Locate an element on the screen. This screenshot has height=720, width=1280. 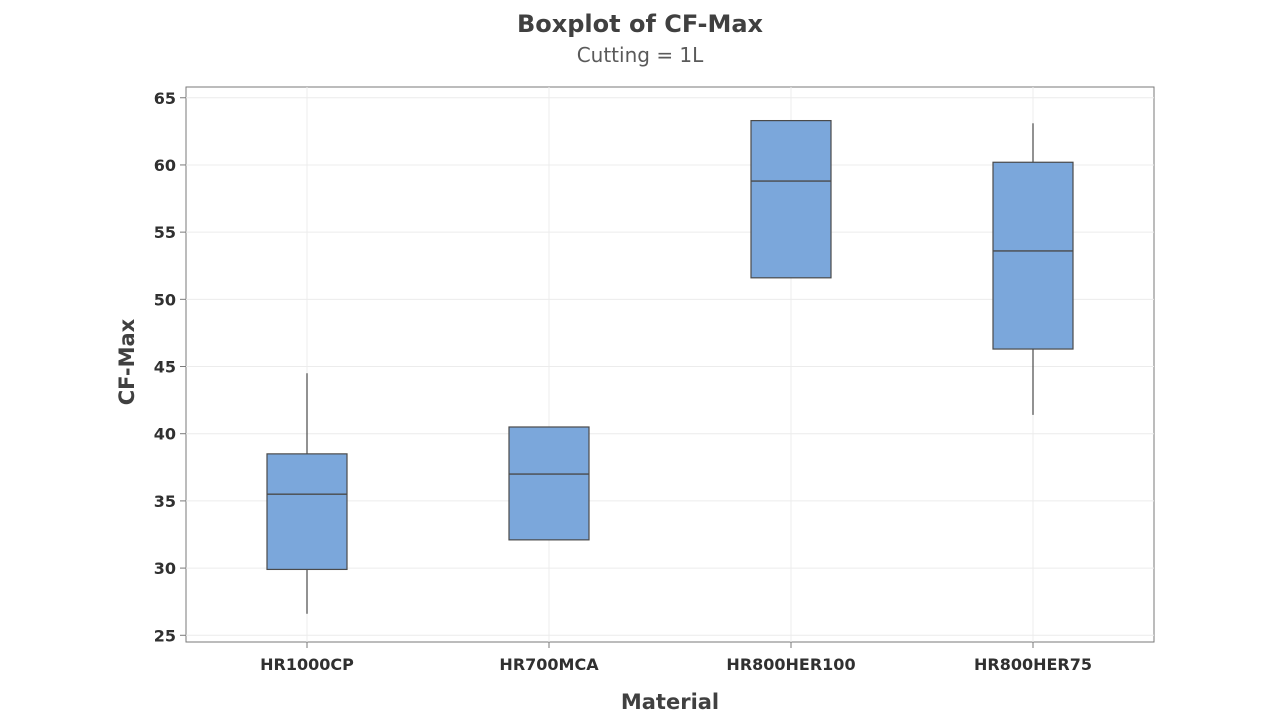
box-hr700mca is located at coordinates (549, 483).